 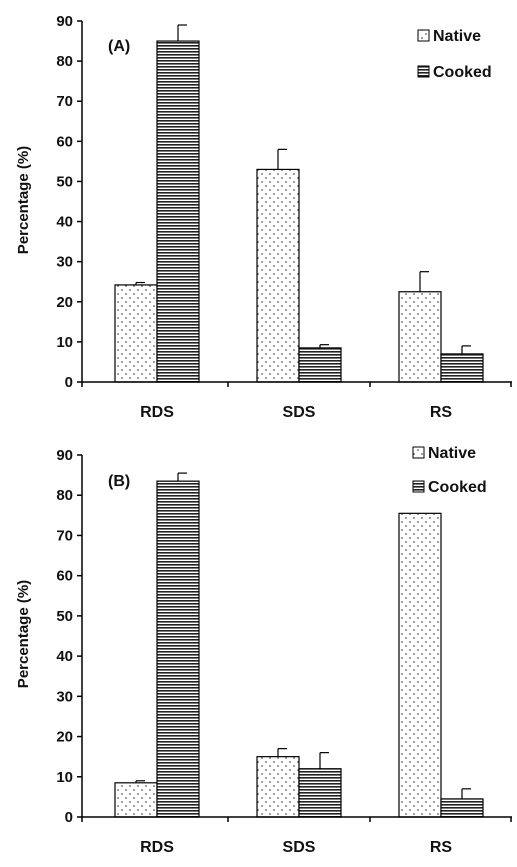 What do you see at coordinates (119, 481) in the screenshot?
I see `panel-label: (B)` at bounding box center [119, 481].